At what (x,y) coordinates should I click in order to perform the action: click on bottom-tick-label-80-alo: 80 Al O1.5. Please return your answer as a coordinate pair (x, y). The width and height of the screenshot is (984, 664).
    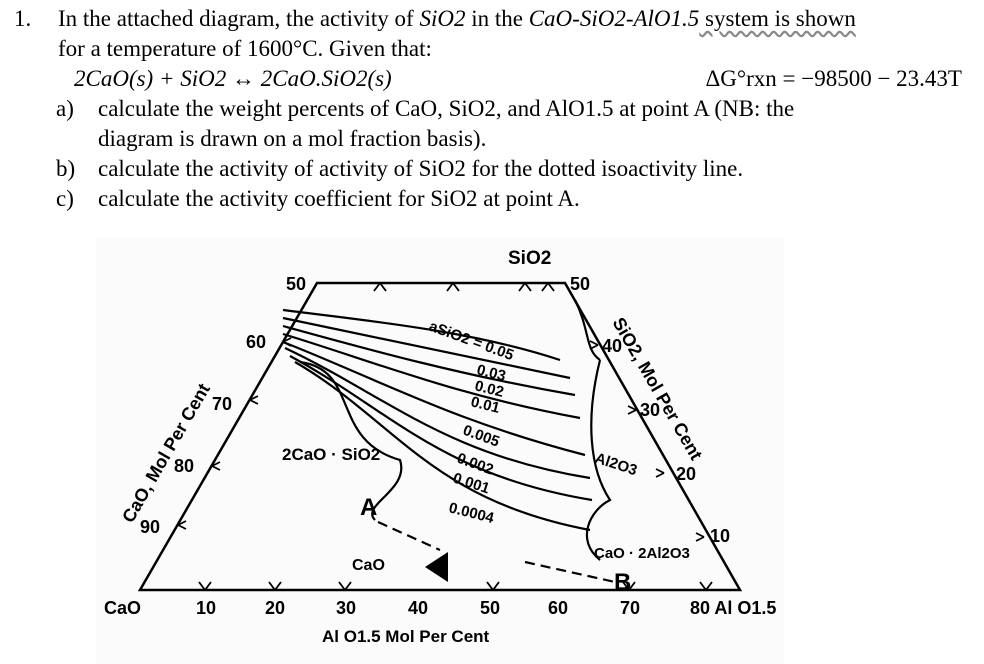
    Looking at the image, I should click on (733, 608).